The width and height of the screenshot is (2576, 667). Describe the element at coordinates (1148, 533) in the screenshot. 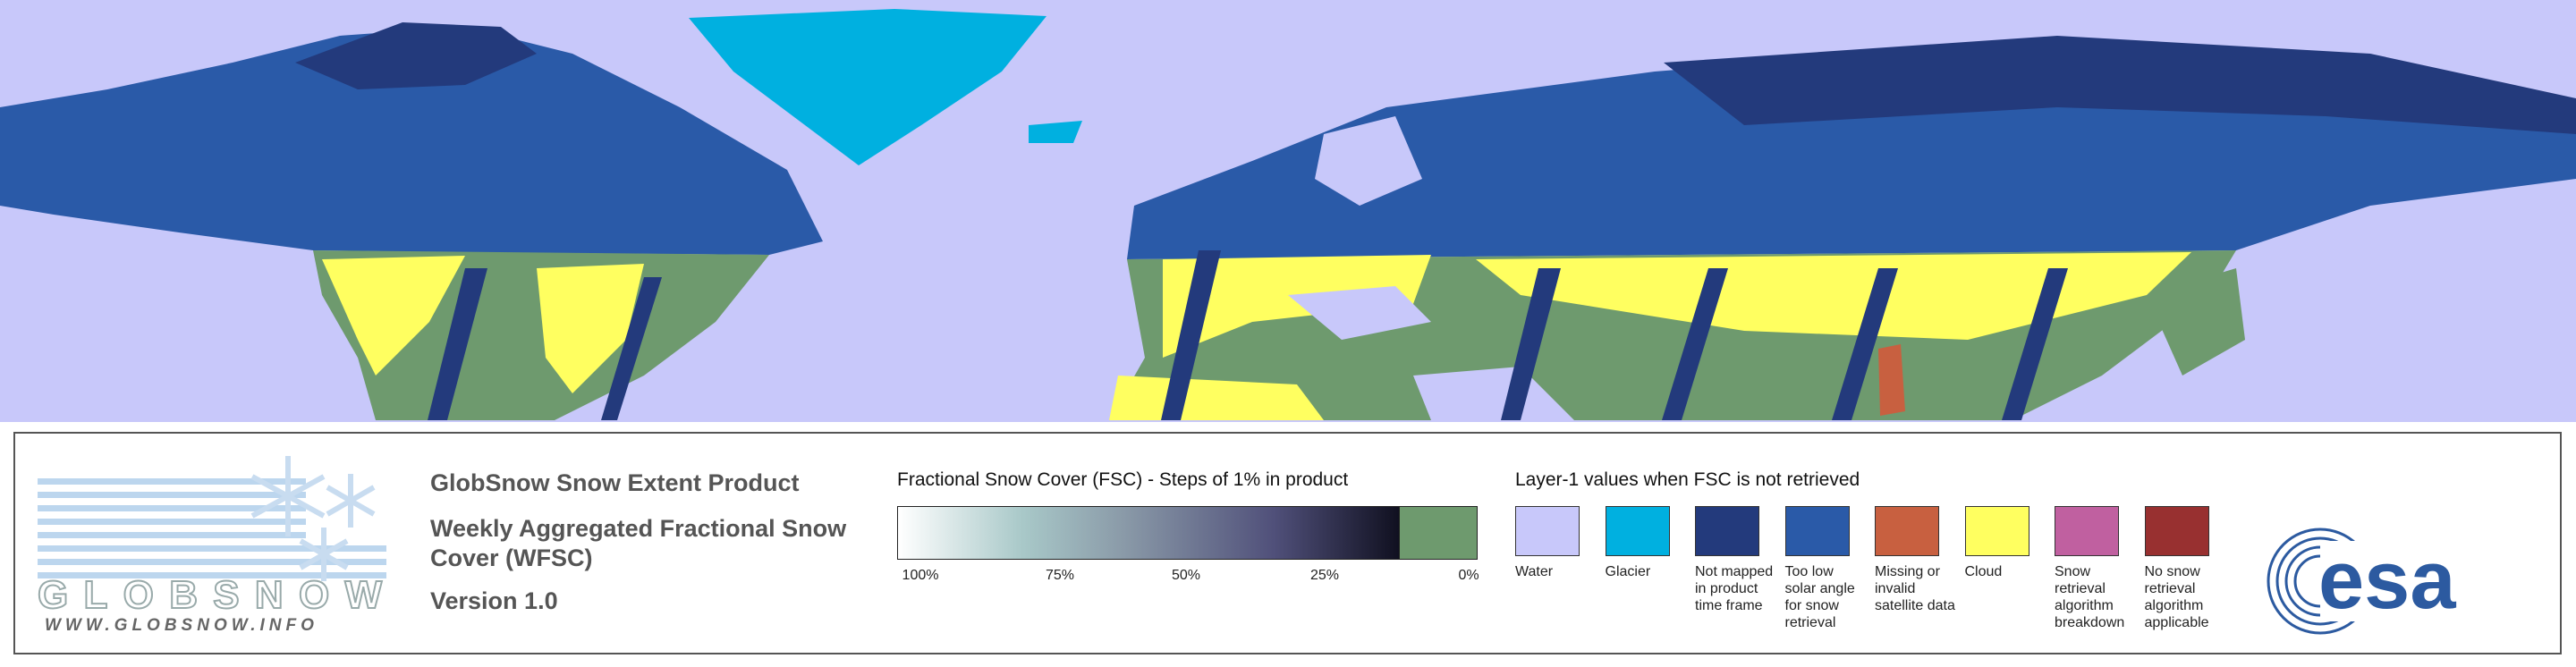

I see `fsc-colorbar` at that location.